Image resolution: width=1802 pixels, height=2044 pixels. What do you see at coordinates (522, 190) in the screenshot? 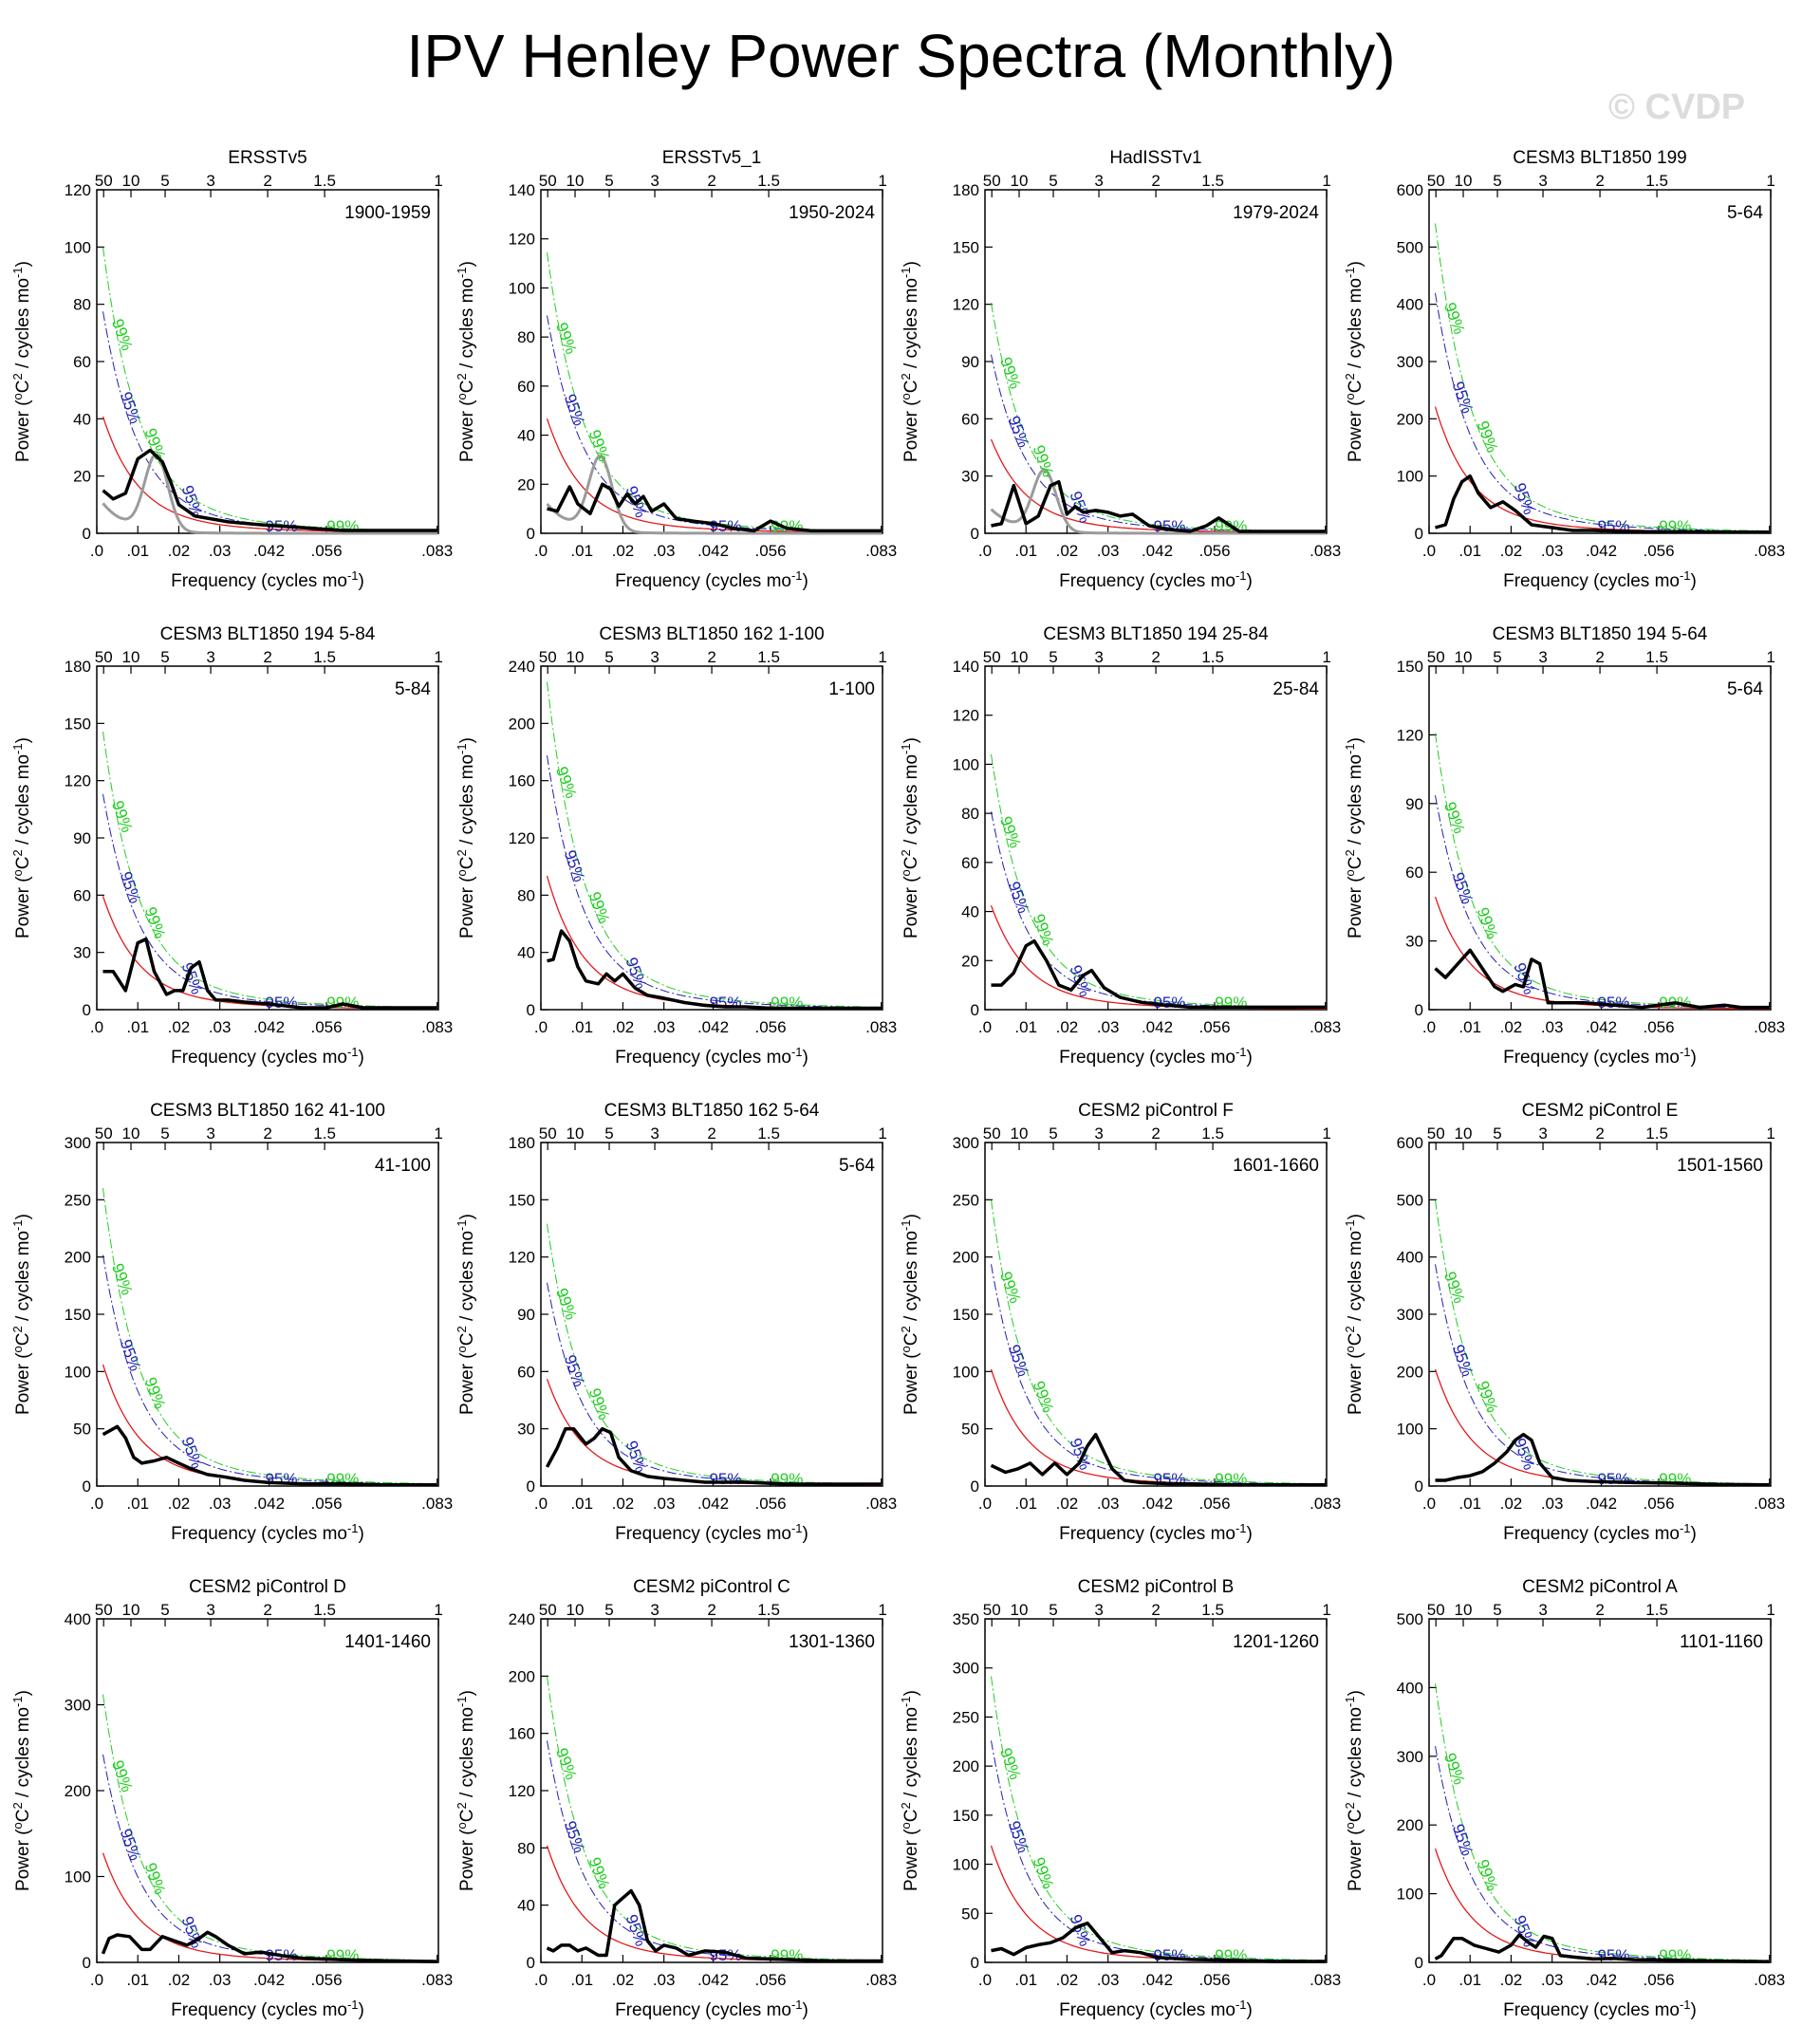
I see `y-tick-label: 140` at bounding box center [522, 190].